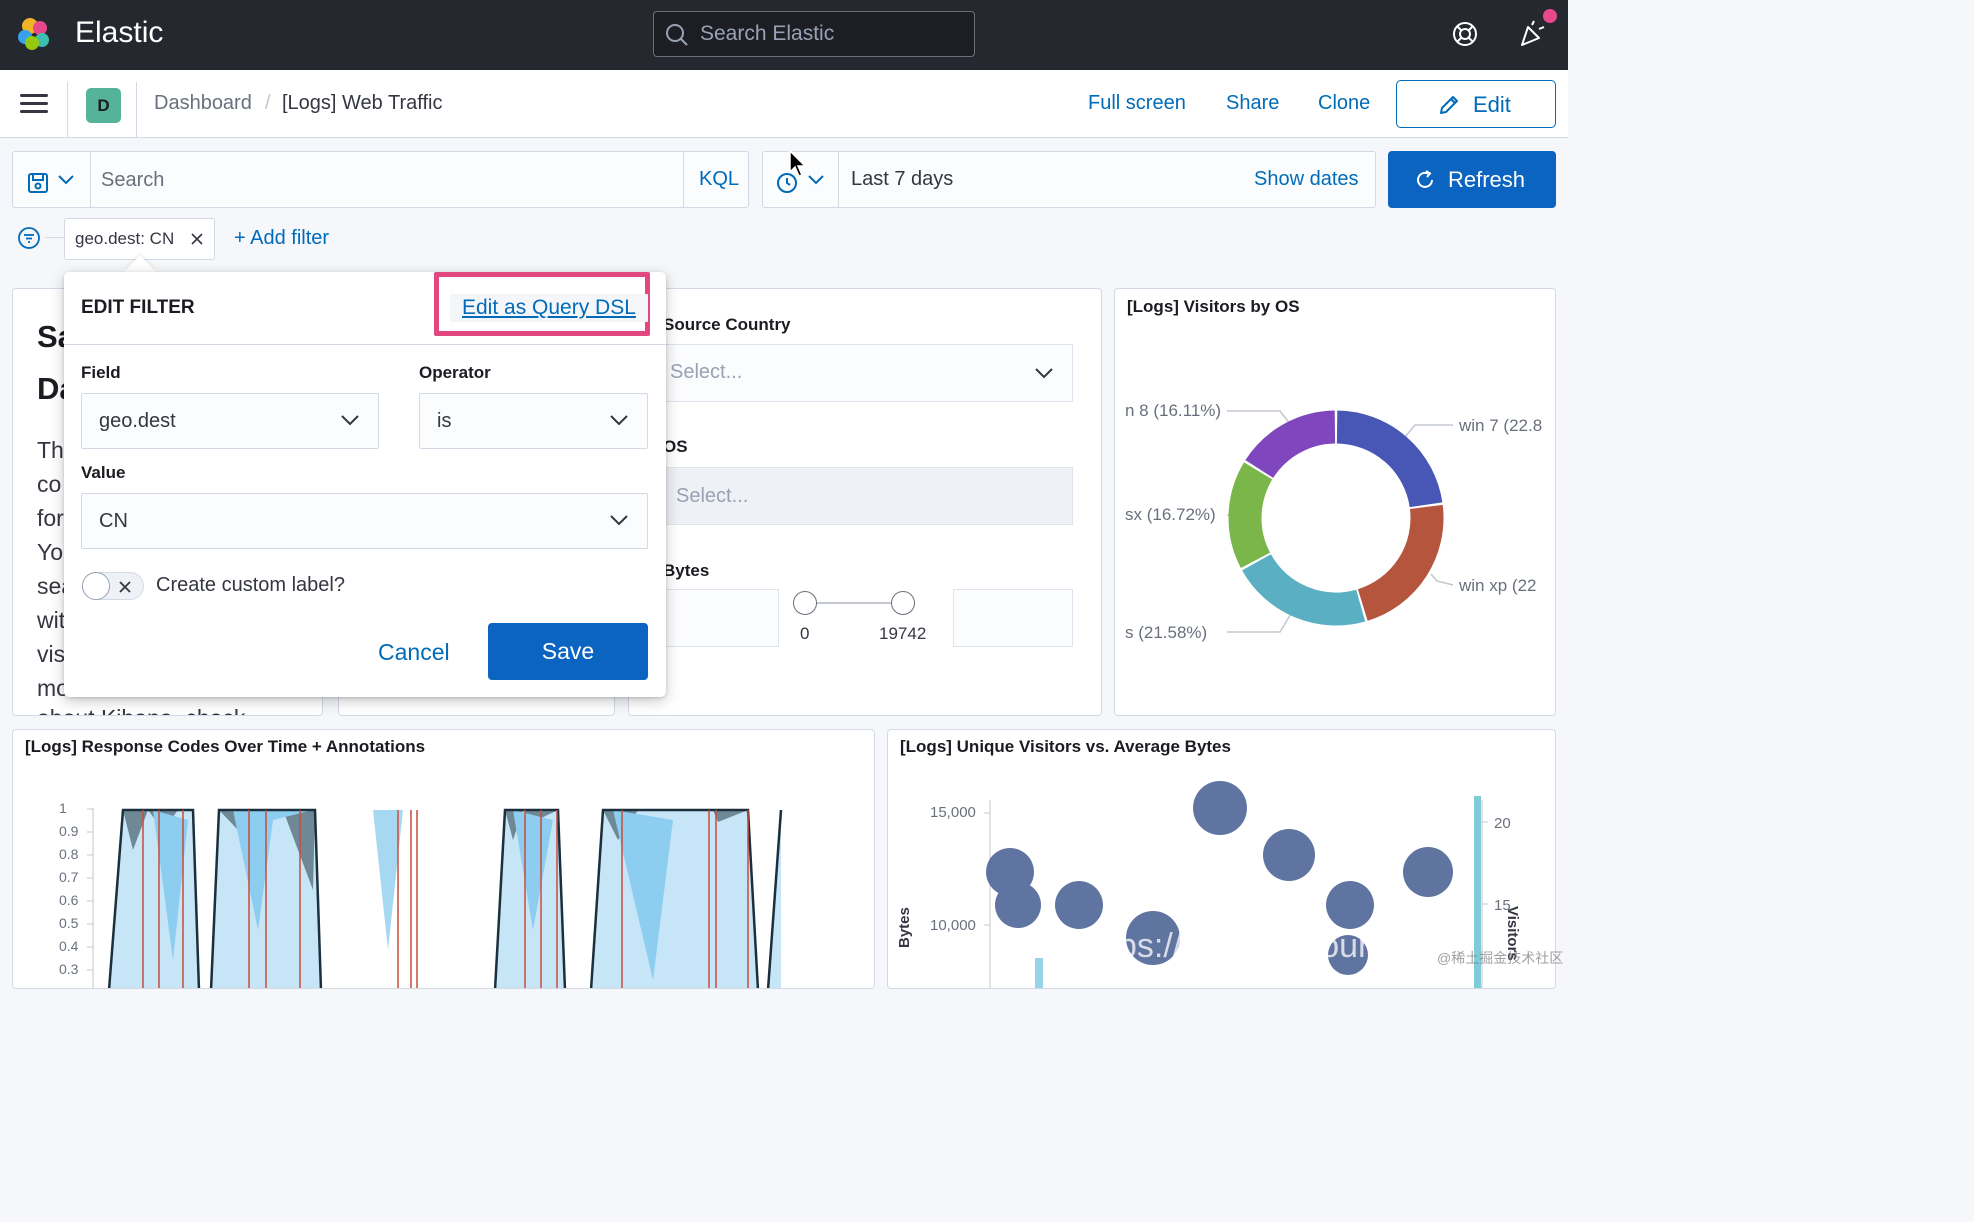 The width and height of the screenshot is (1974, 1222). I want to click on refresh-icon, so click(1425, 179).